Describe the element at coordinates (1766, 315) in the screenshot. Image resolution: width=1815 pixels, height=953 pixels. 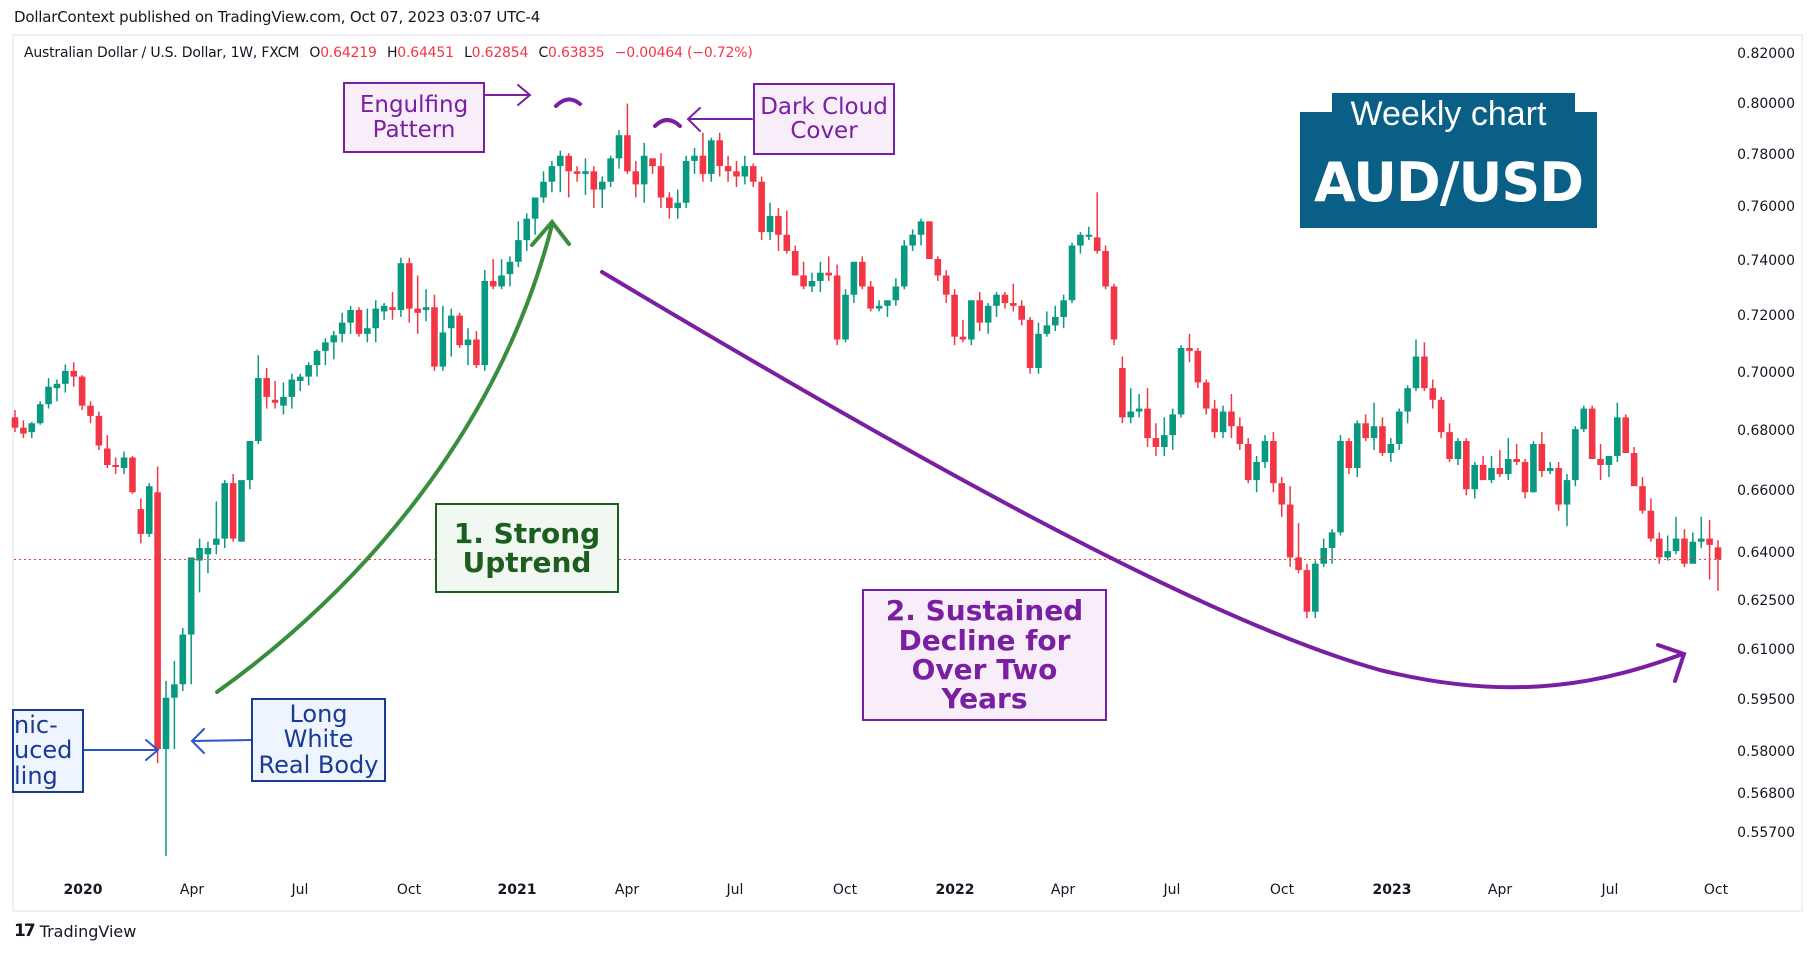
I see `price-tick: 0.72000` at that location.